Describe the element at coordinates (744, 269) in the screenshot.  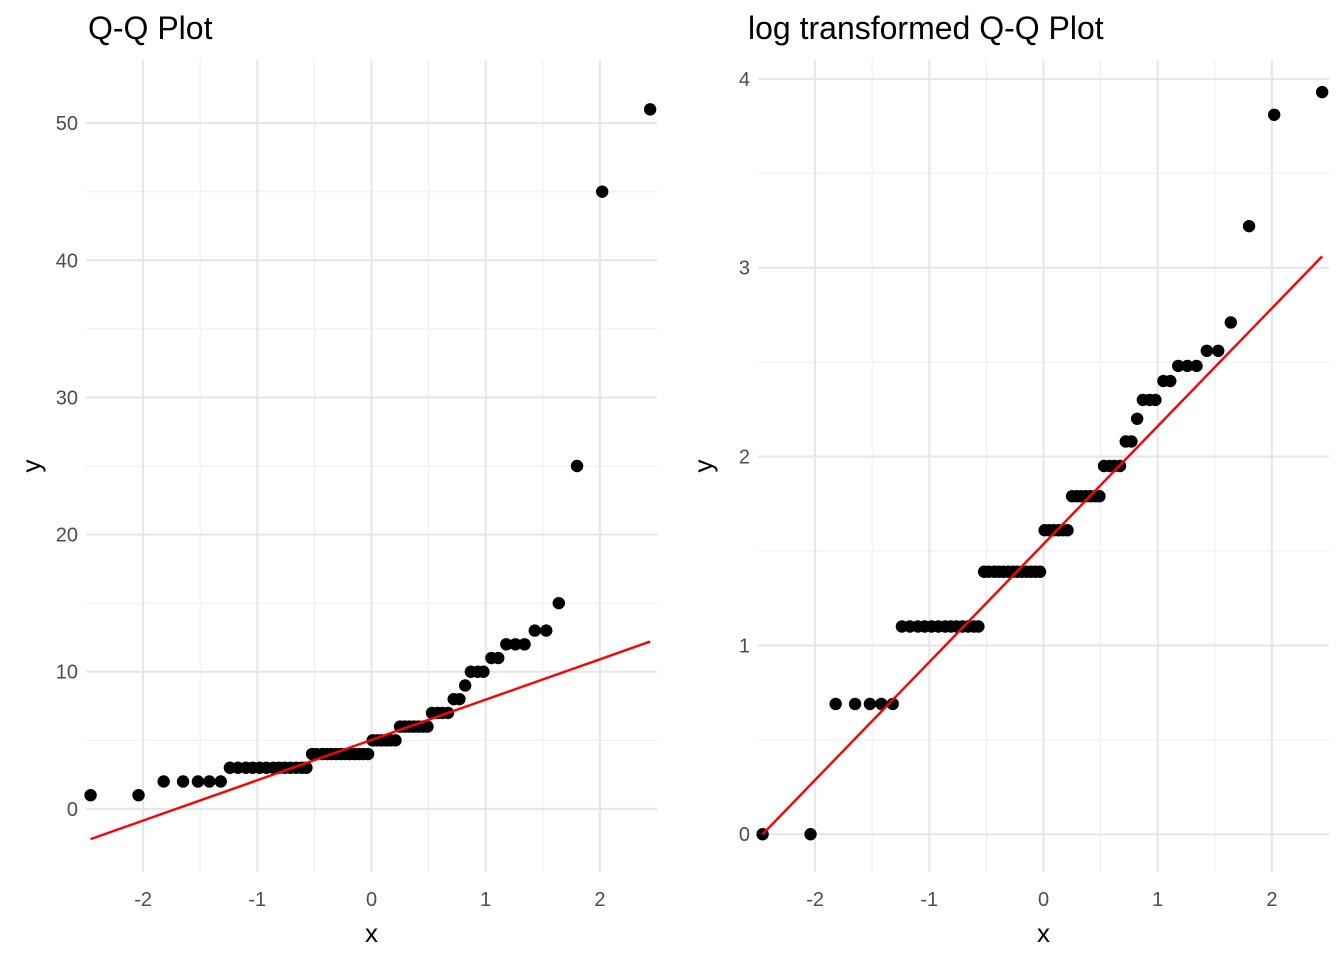
I see `y-tick-label: 3` at that location.